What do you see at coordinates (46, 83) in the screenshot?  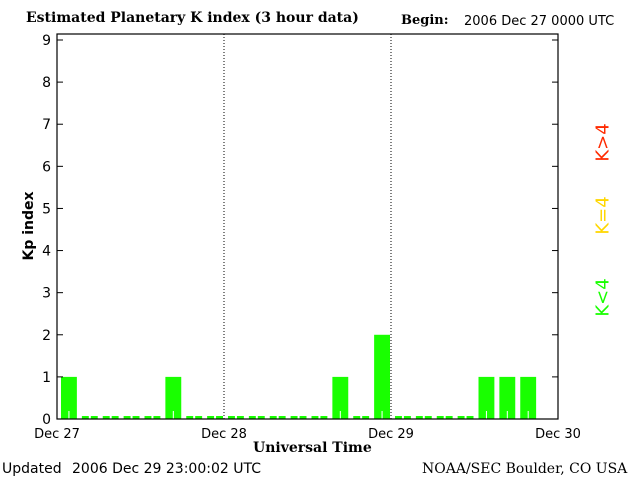 I see `y-tick-label: 8` at bounding box center [46, 83].